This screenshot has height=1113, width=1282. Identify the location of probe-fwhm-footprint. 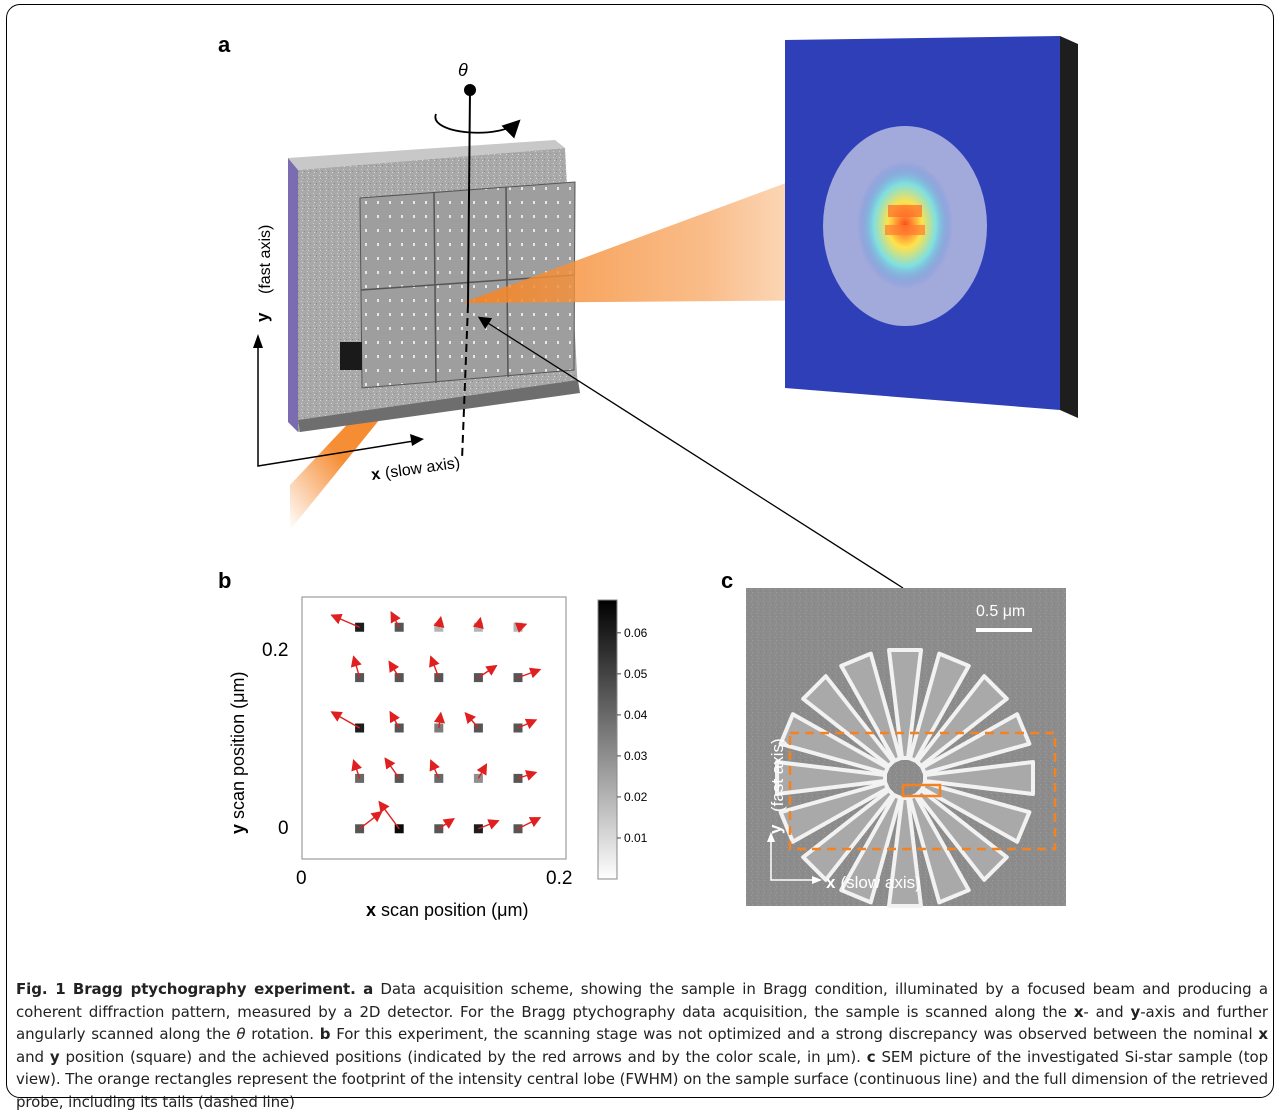
(921, 790).